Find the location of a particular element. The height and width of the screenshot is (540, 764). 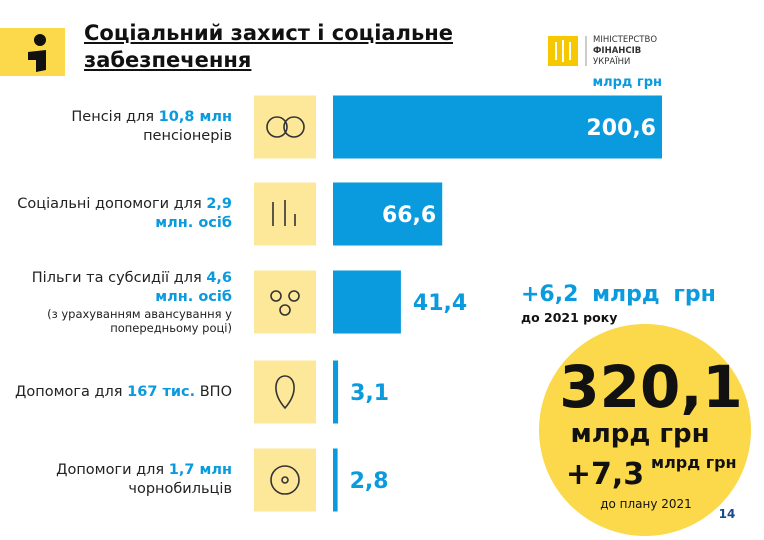

ministry: УКРАЇНИ is located at coordinates (611, 61).